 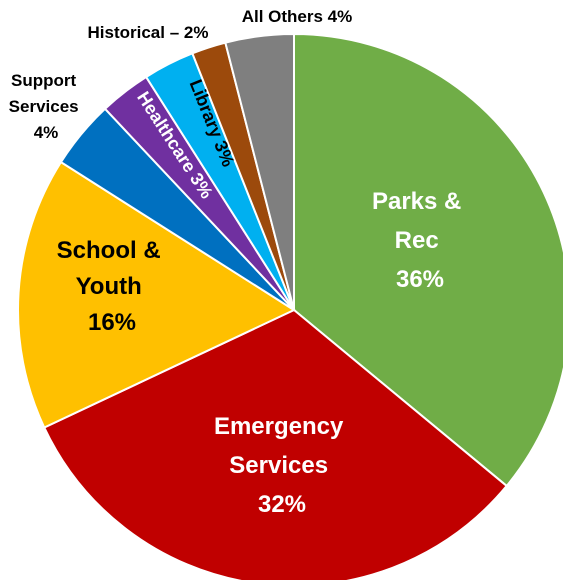 I want to click on pie-slice-all-others, so click(x=259, y=171).